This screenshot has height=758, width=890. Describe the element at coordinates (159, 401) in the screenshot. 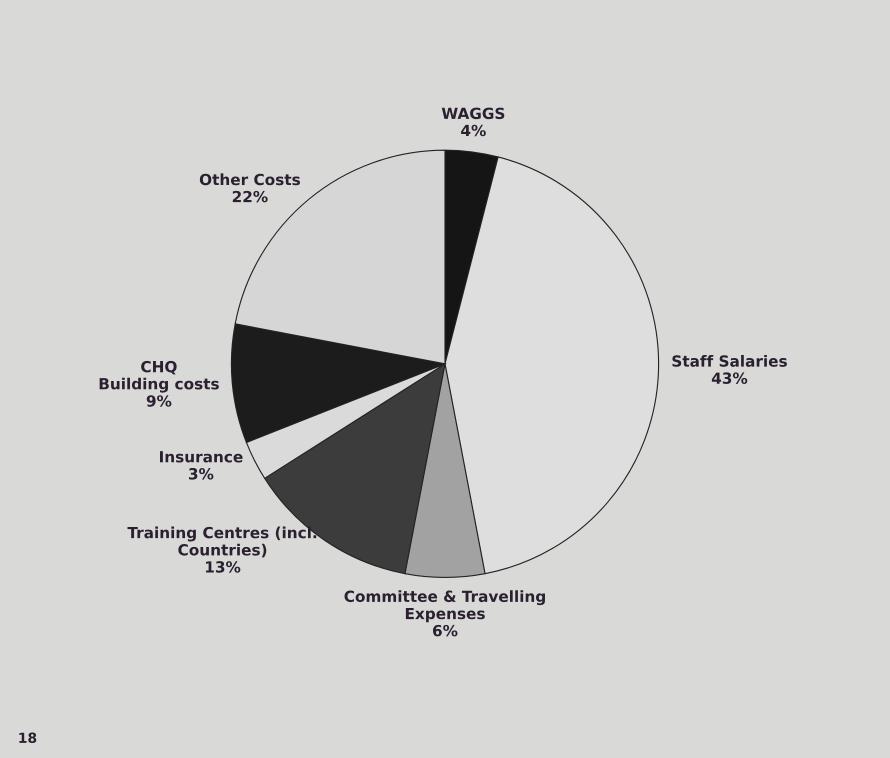

I see `data-label: 9%` at that location.